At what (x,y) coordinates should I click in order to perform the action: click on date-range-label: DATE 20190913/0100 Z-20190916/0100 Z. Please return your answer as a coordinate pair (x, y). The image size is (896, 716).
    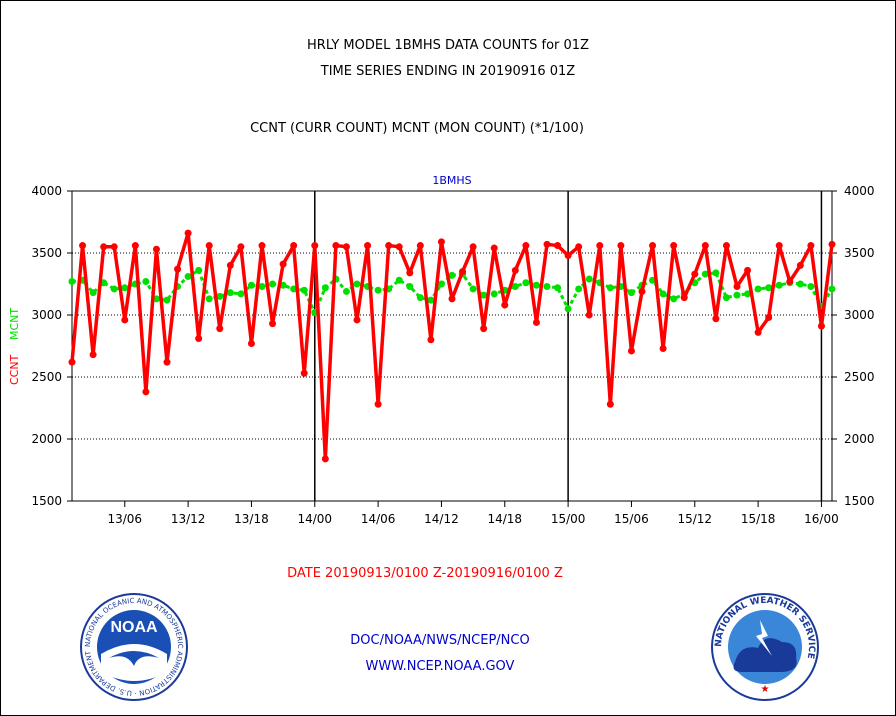
    Looking at the image, I should click on (425, 573).